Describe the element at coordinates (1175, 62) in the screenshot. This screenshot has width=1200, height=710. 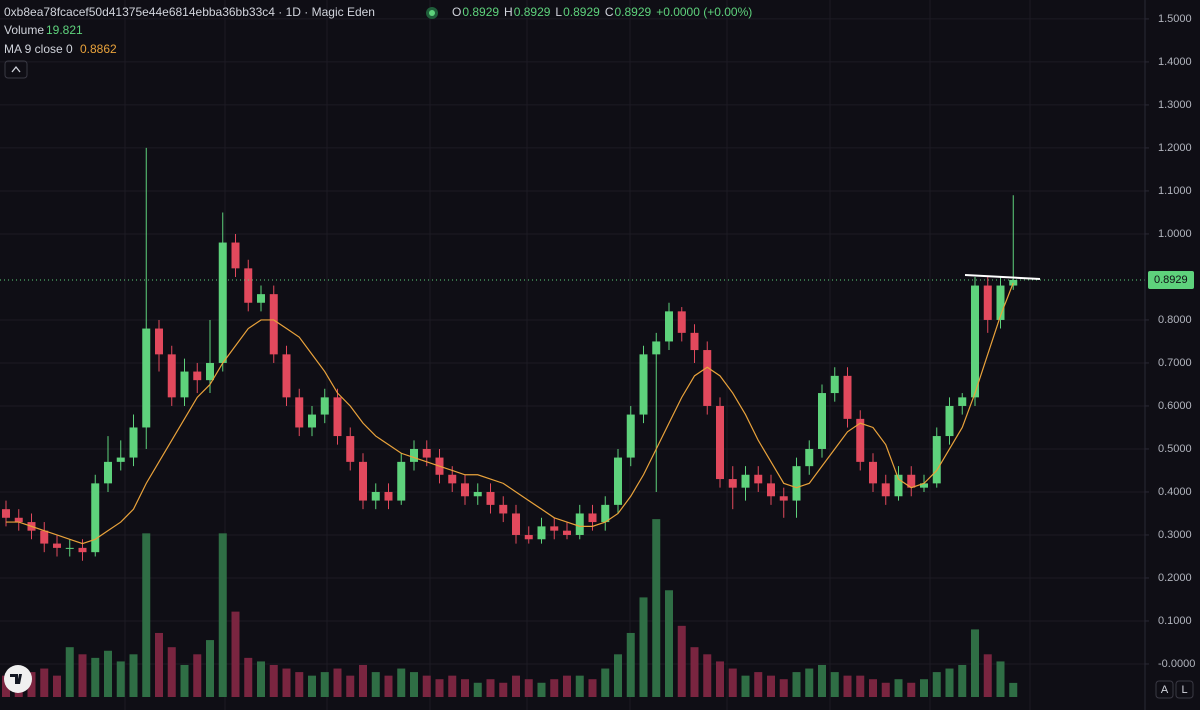
I see `y-tick-label: 1.4000` at that location.